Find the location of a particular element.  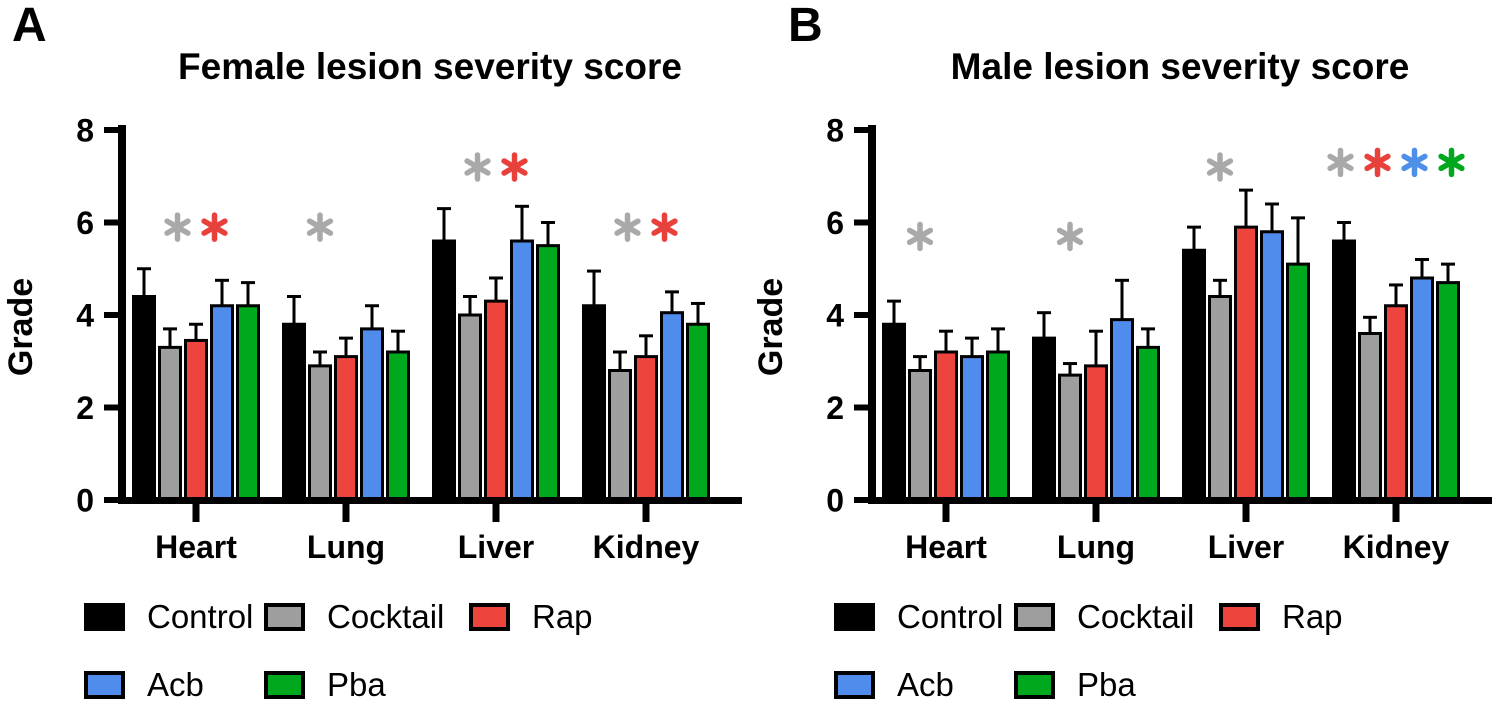

legend-row: Control Cocktail Rap is located at coordinates (374, 620).